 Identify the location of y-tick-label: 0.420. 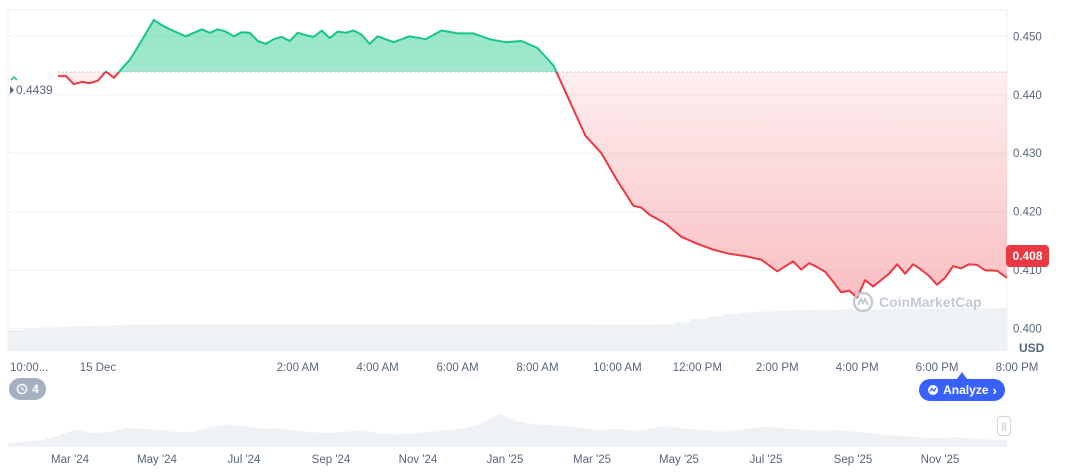
(1027, 213).